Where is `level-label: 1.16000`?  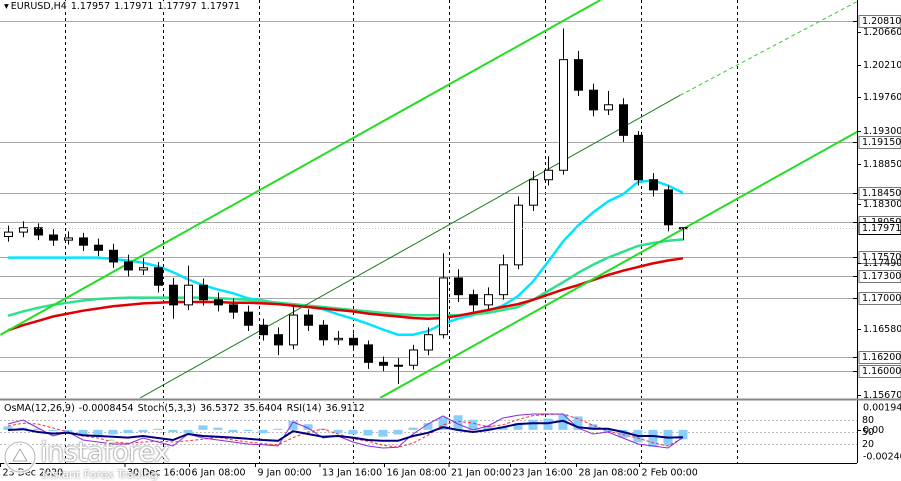
level-label: 1.16000 is located at coordinates (881, 371).